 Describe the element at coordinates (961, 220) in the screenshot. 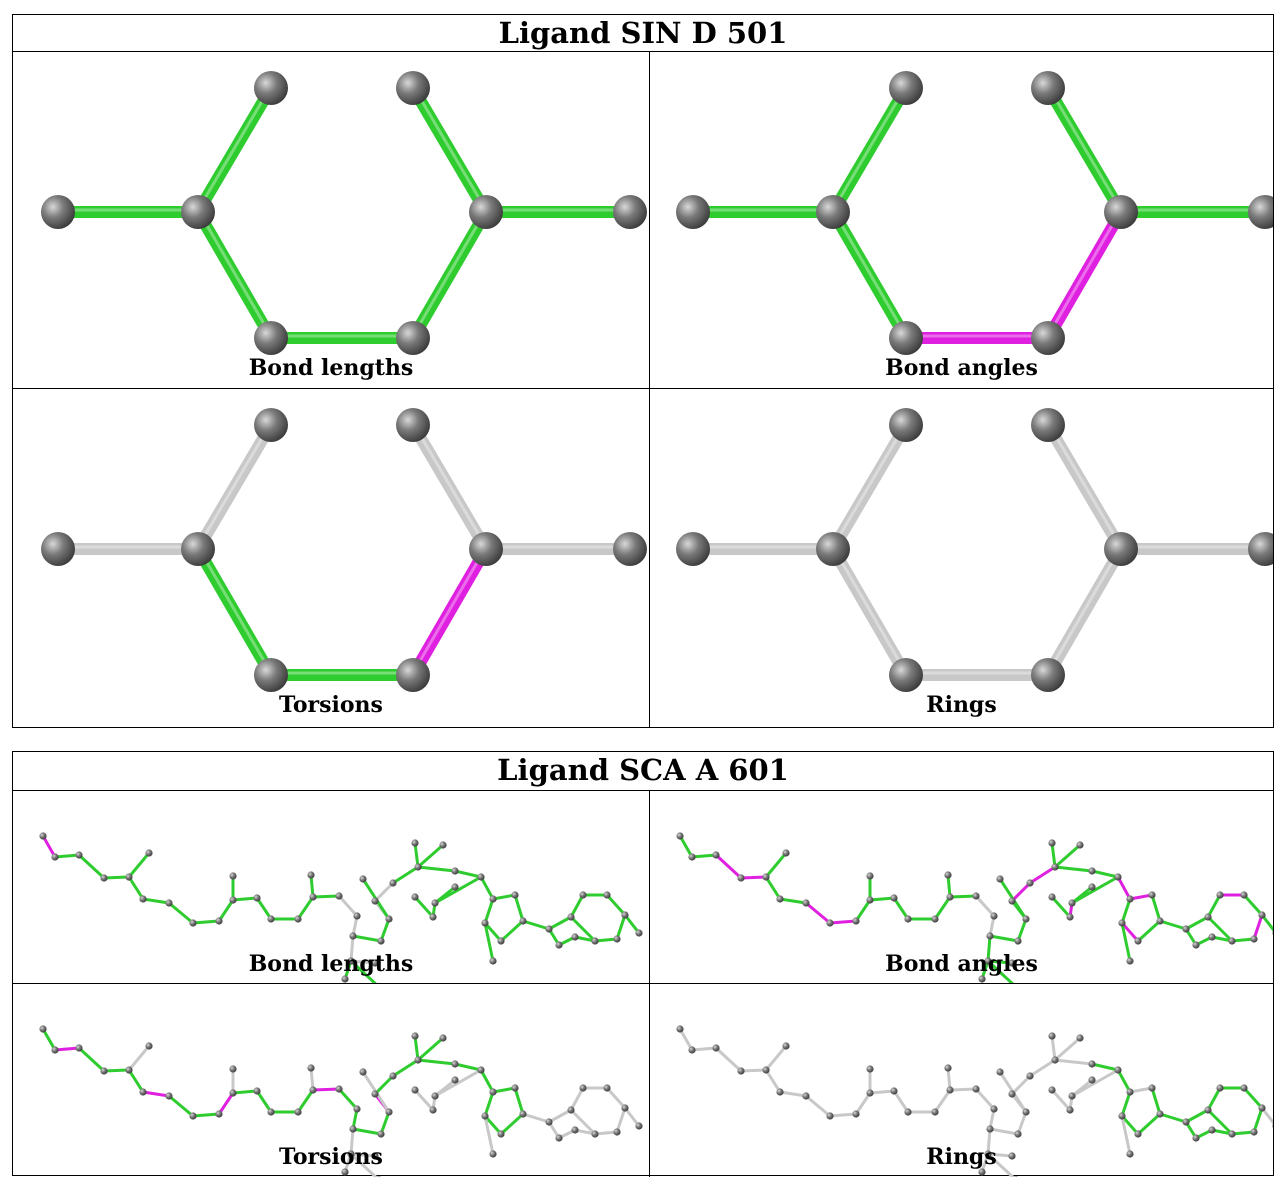

I see `panel-bond-angles: Bond angles` at that location.